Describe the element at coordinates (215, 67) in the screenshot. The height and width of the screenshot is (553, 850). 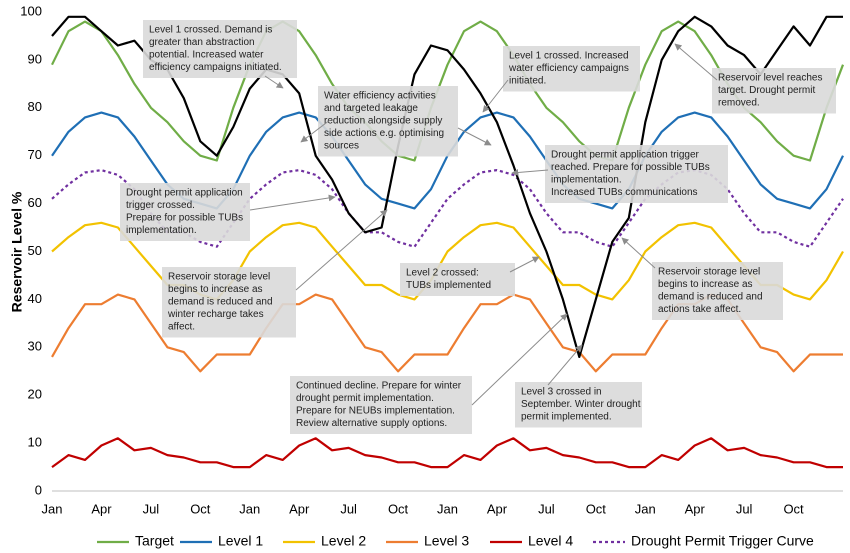
I see `annotation-text: efficiency campaigns initiated.` at that location.